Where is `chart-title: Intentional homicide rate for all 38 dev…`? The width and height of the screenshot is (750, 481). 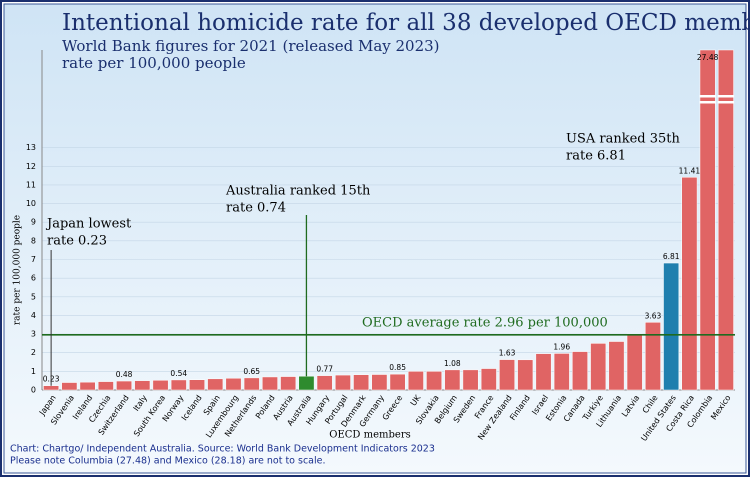
chart-title: Intentional homicide rate for all 38 dev… is located at coordinates (406, 23).